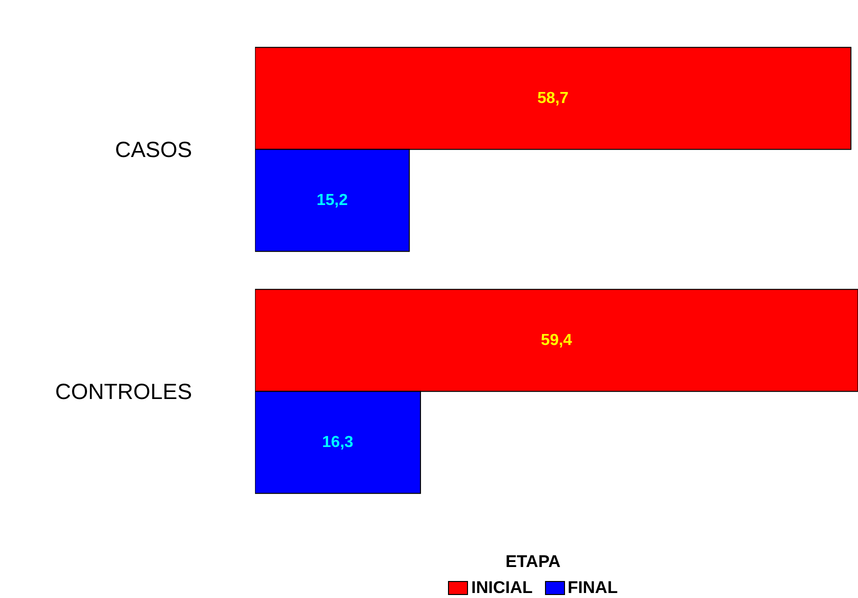  I want to click on data-label: 58,7, so click(553, 98).